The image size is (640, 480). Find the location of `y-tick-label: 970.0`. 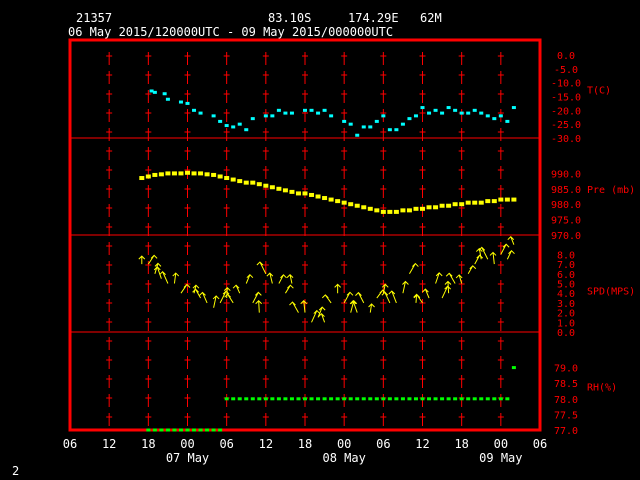

y-tick-label: 970.0 is located at coordinates (566, 236).